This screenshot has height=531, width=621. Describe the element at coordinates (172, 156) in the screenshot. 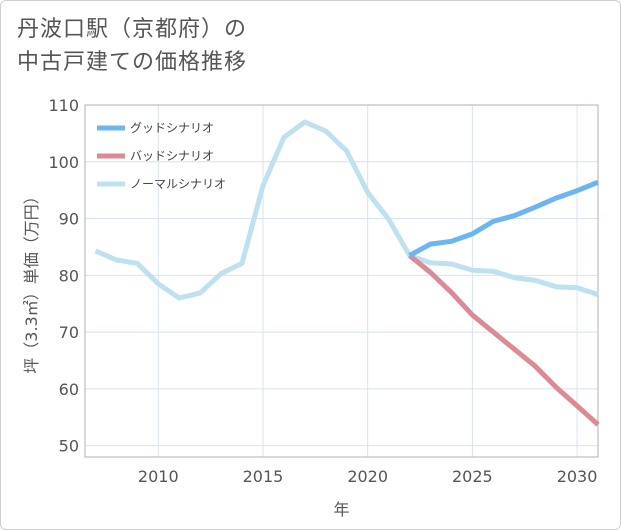

I see `legend-label: バッドシナリオ` at that location.